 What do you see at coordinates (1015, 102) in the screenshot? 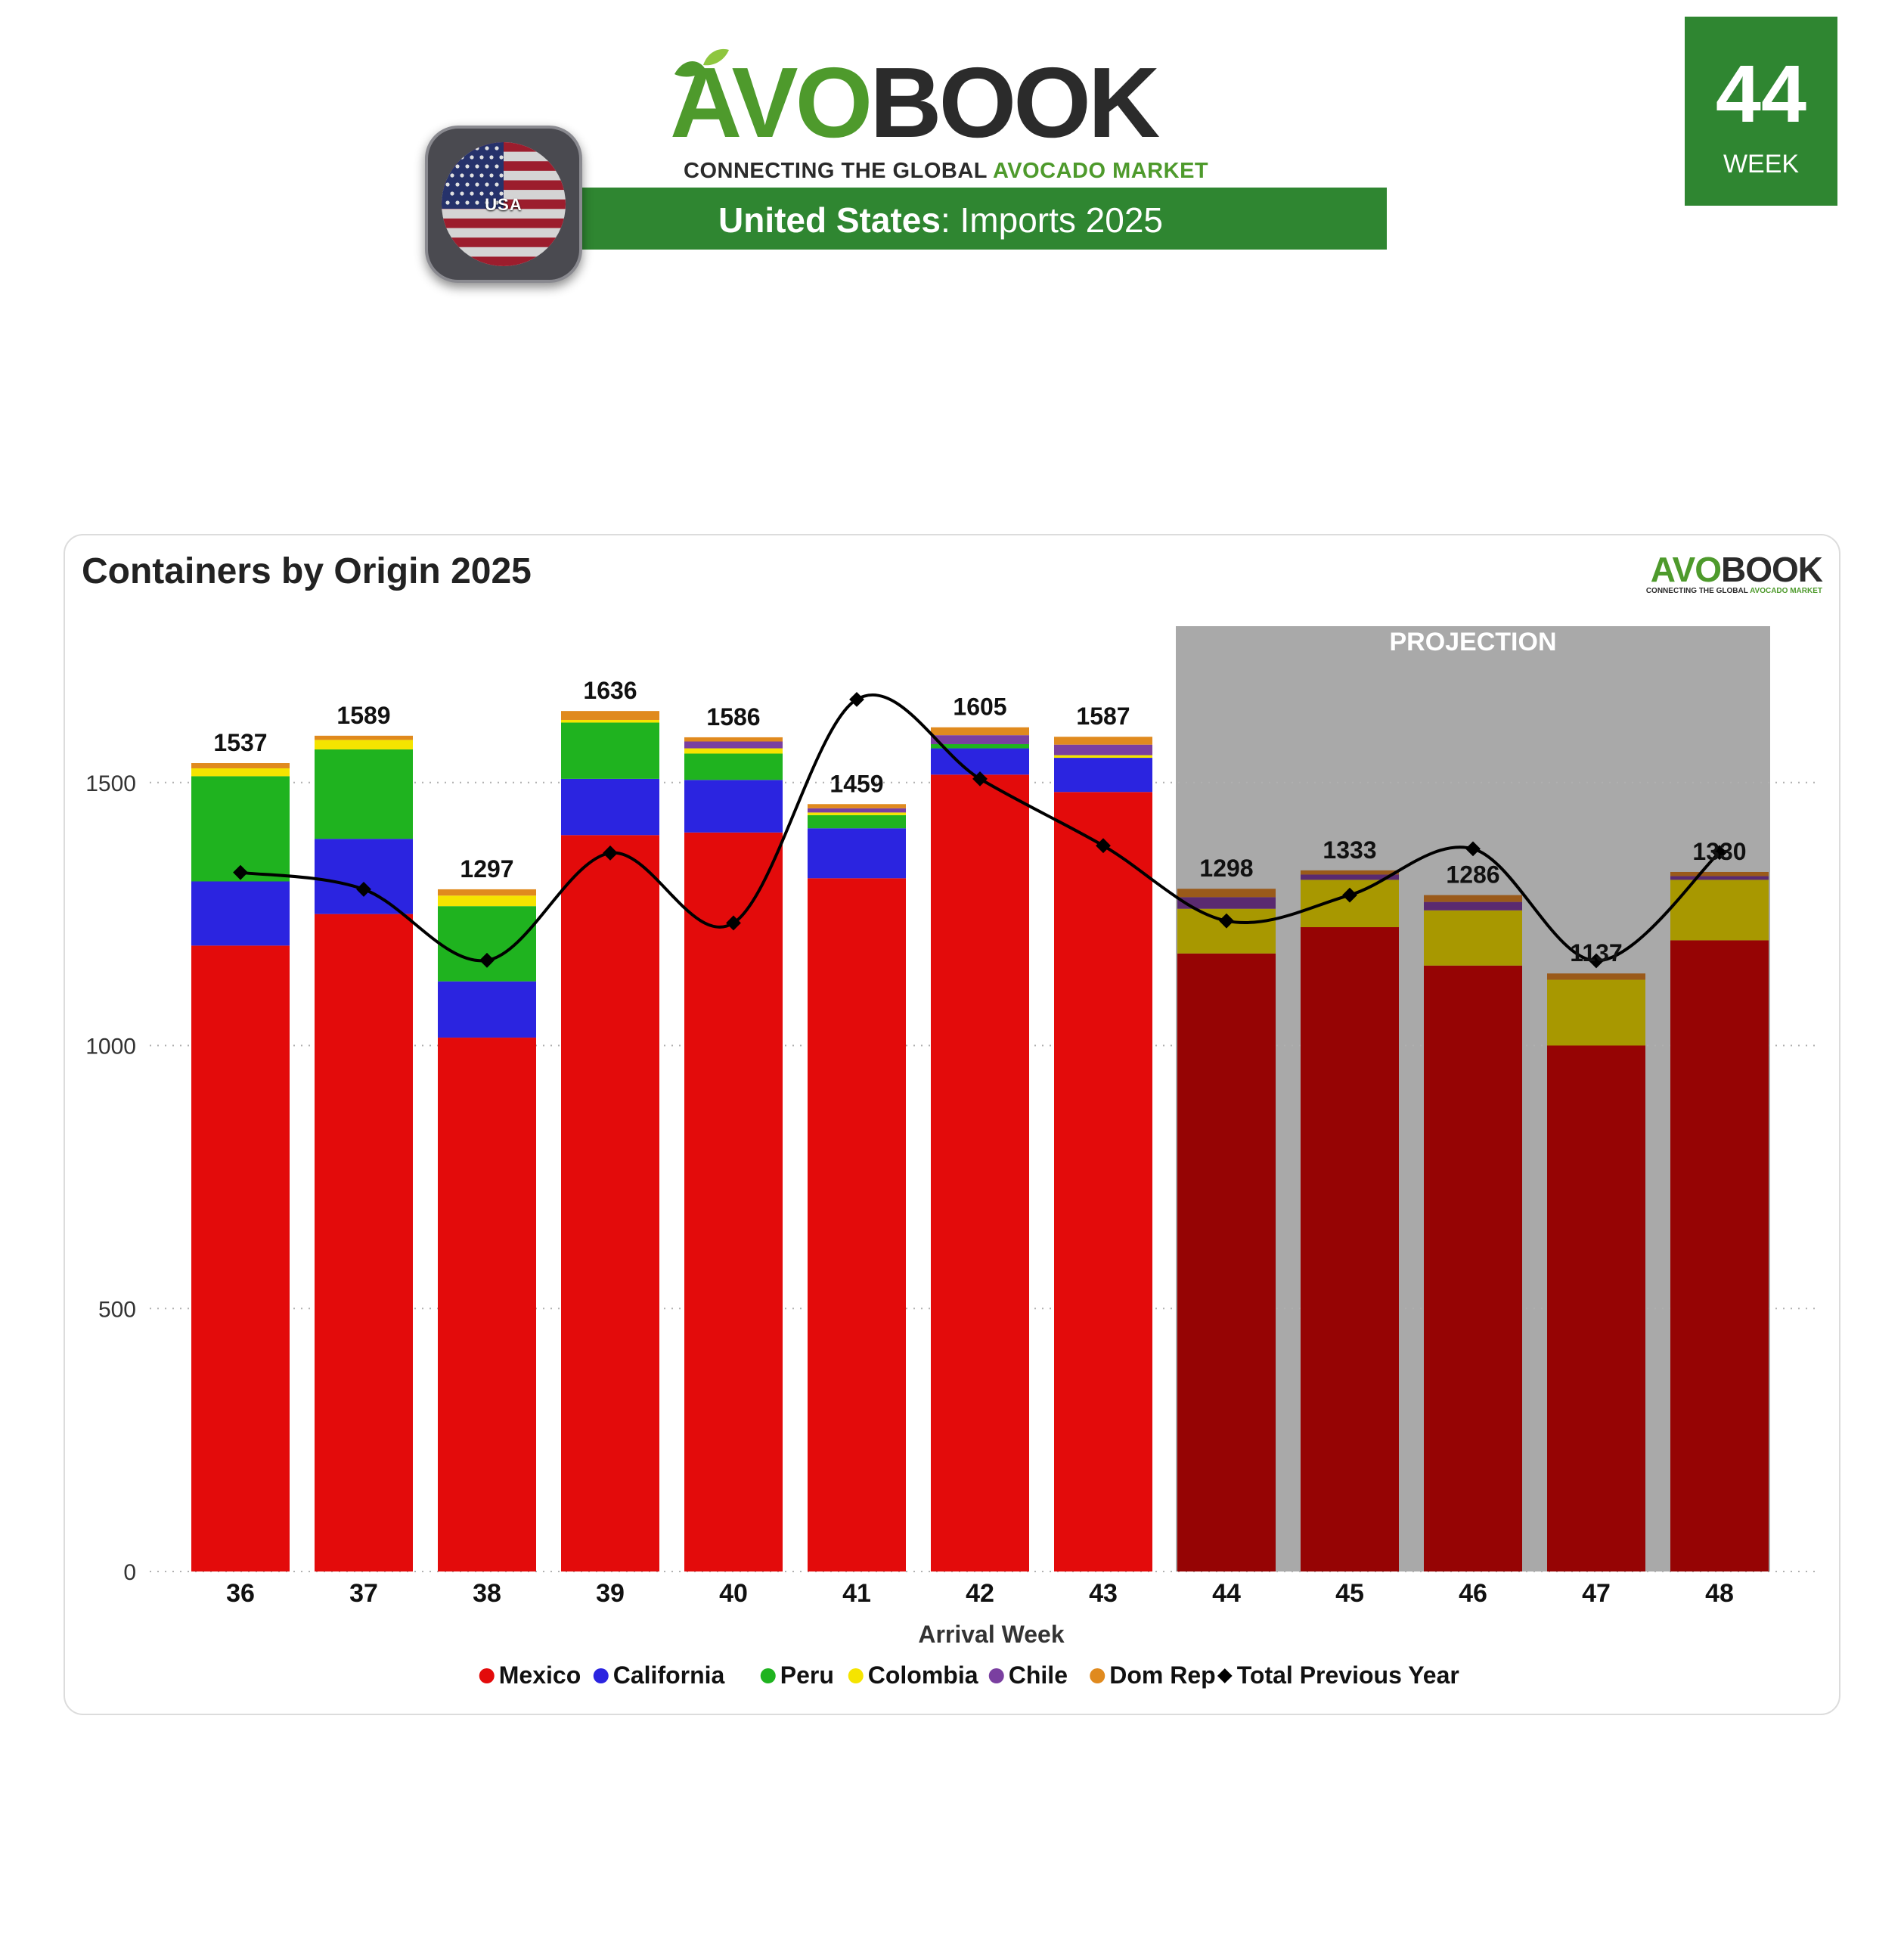
I see `brand-book: BOOK` at bounding box center [1015, 102].